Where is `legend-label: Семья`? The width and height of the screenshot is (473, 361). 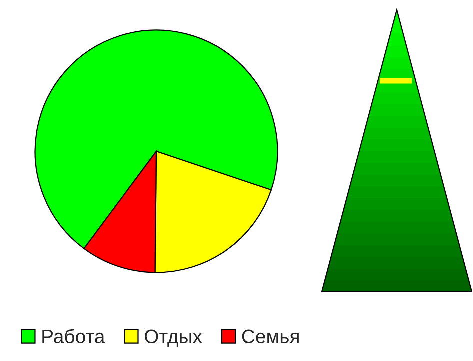
legend-label: Семья is located at coordinates (270, 337).